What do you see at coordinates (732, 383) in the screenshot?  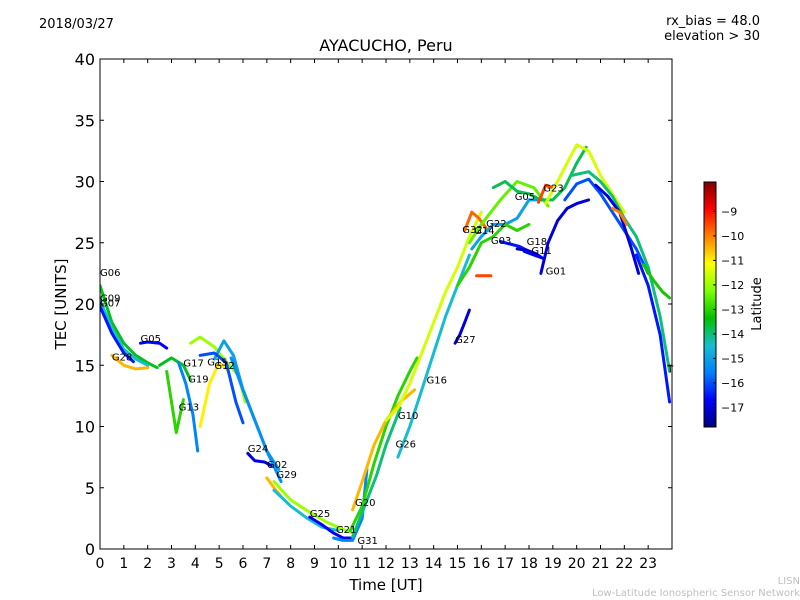 I see `colorbar-tick-label-7: −16` at bounding box center [732, 383].